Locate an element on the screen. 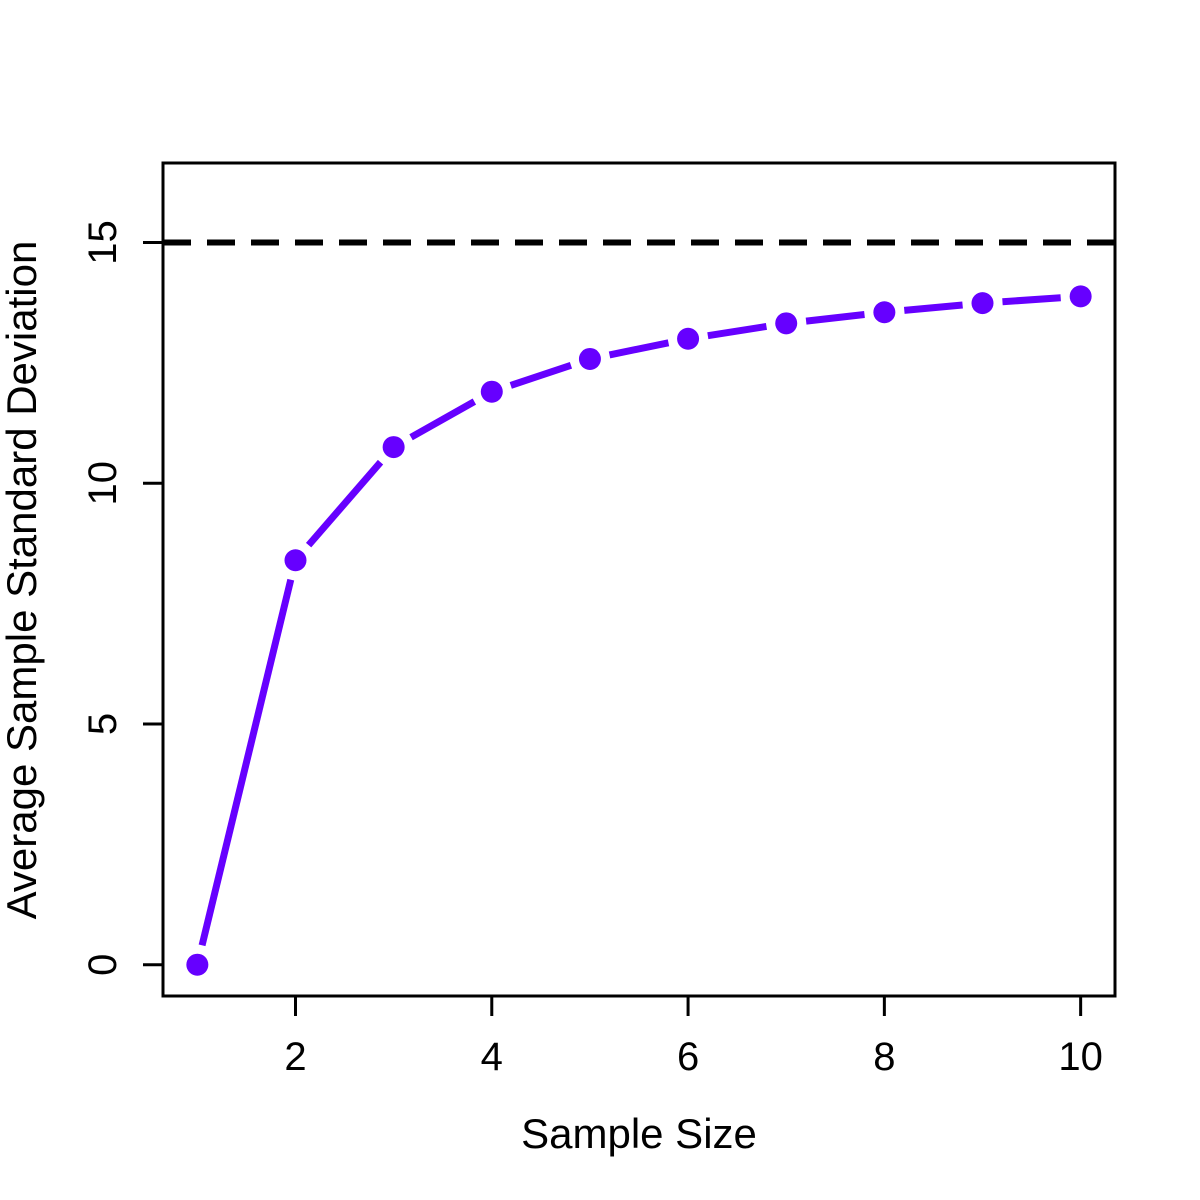  y-tick-label: 5 is located at coordinates (103, 724).